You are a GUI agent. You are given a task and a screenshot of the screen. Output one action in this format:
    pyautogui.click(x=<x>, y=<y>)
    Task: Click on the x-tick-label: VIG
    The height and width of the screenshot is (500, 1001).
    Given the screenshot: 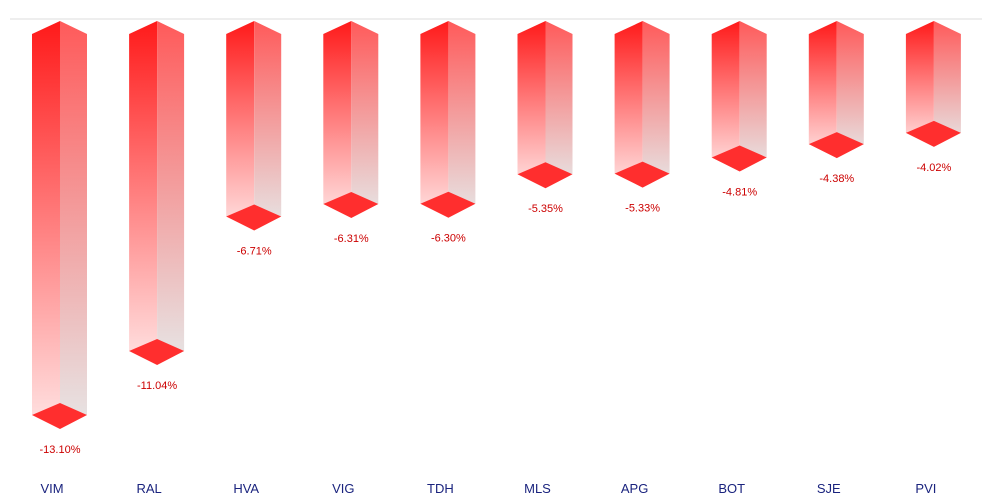 What is the action you would take?
    pyautogui.click(x=343, y=488)
    